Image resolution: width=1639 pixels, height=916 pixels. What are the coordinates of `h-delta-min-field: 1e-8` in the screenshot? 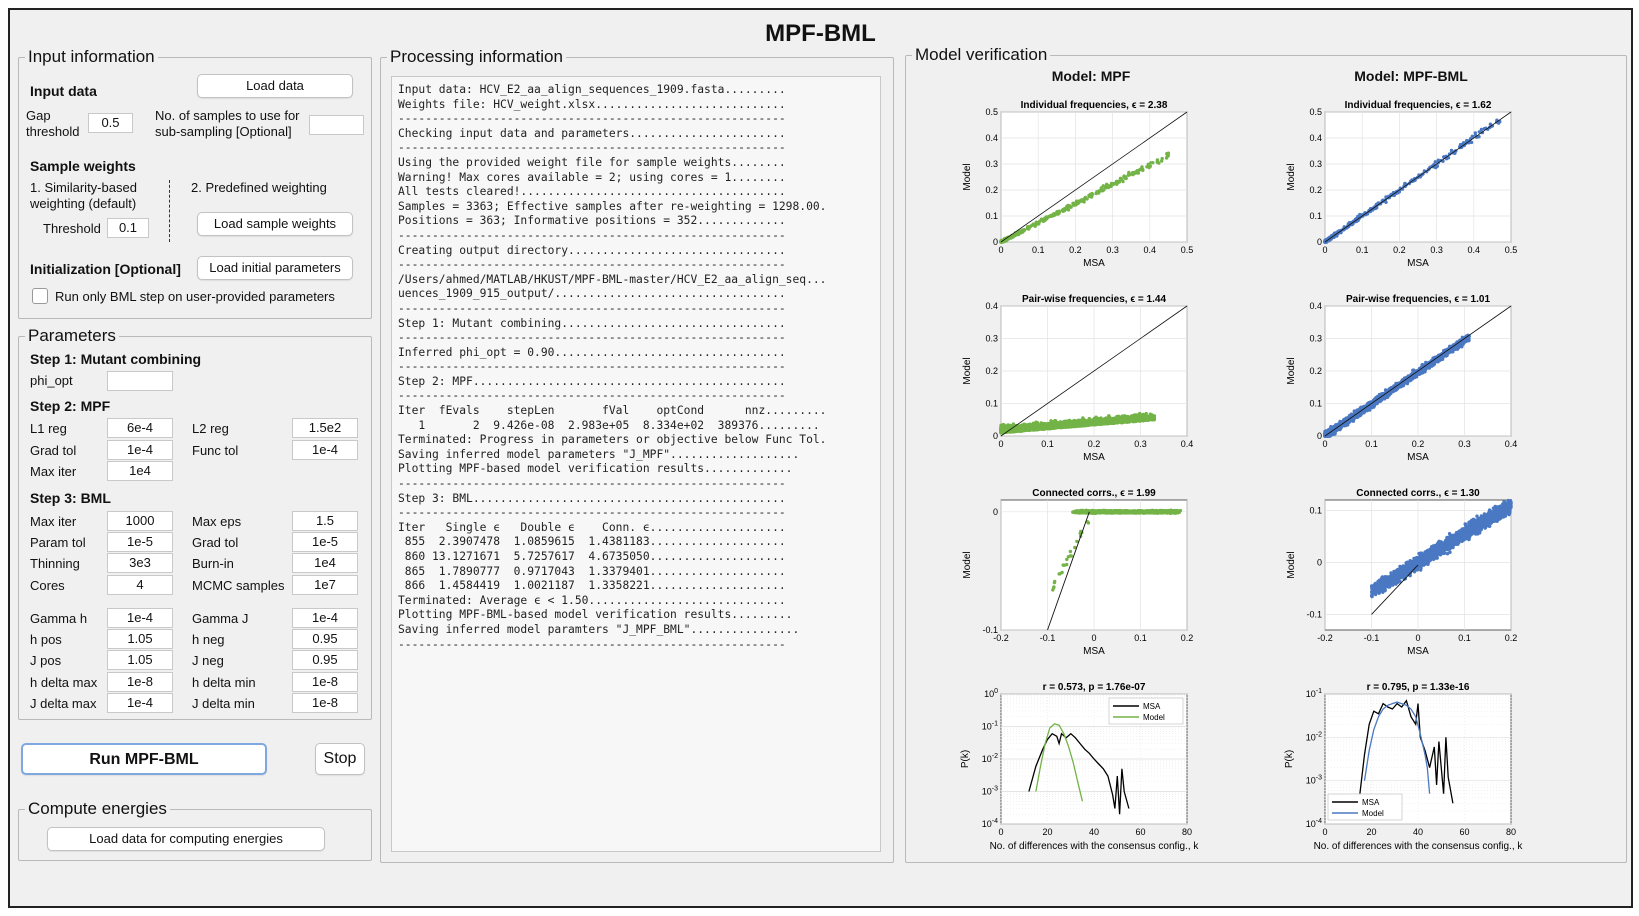 It's located at (325, 682).